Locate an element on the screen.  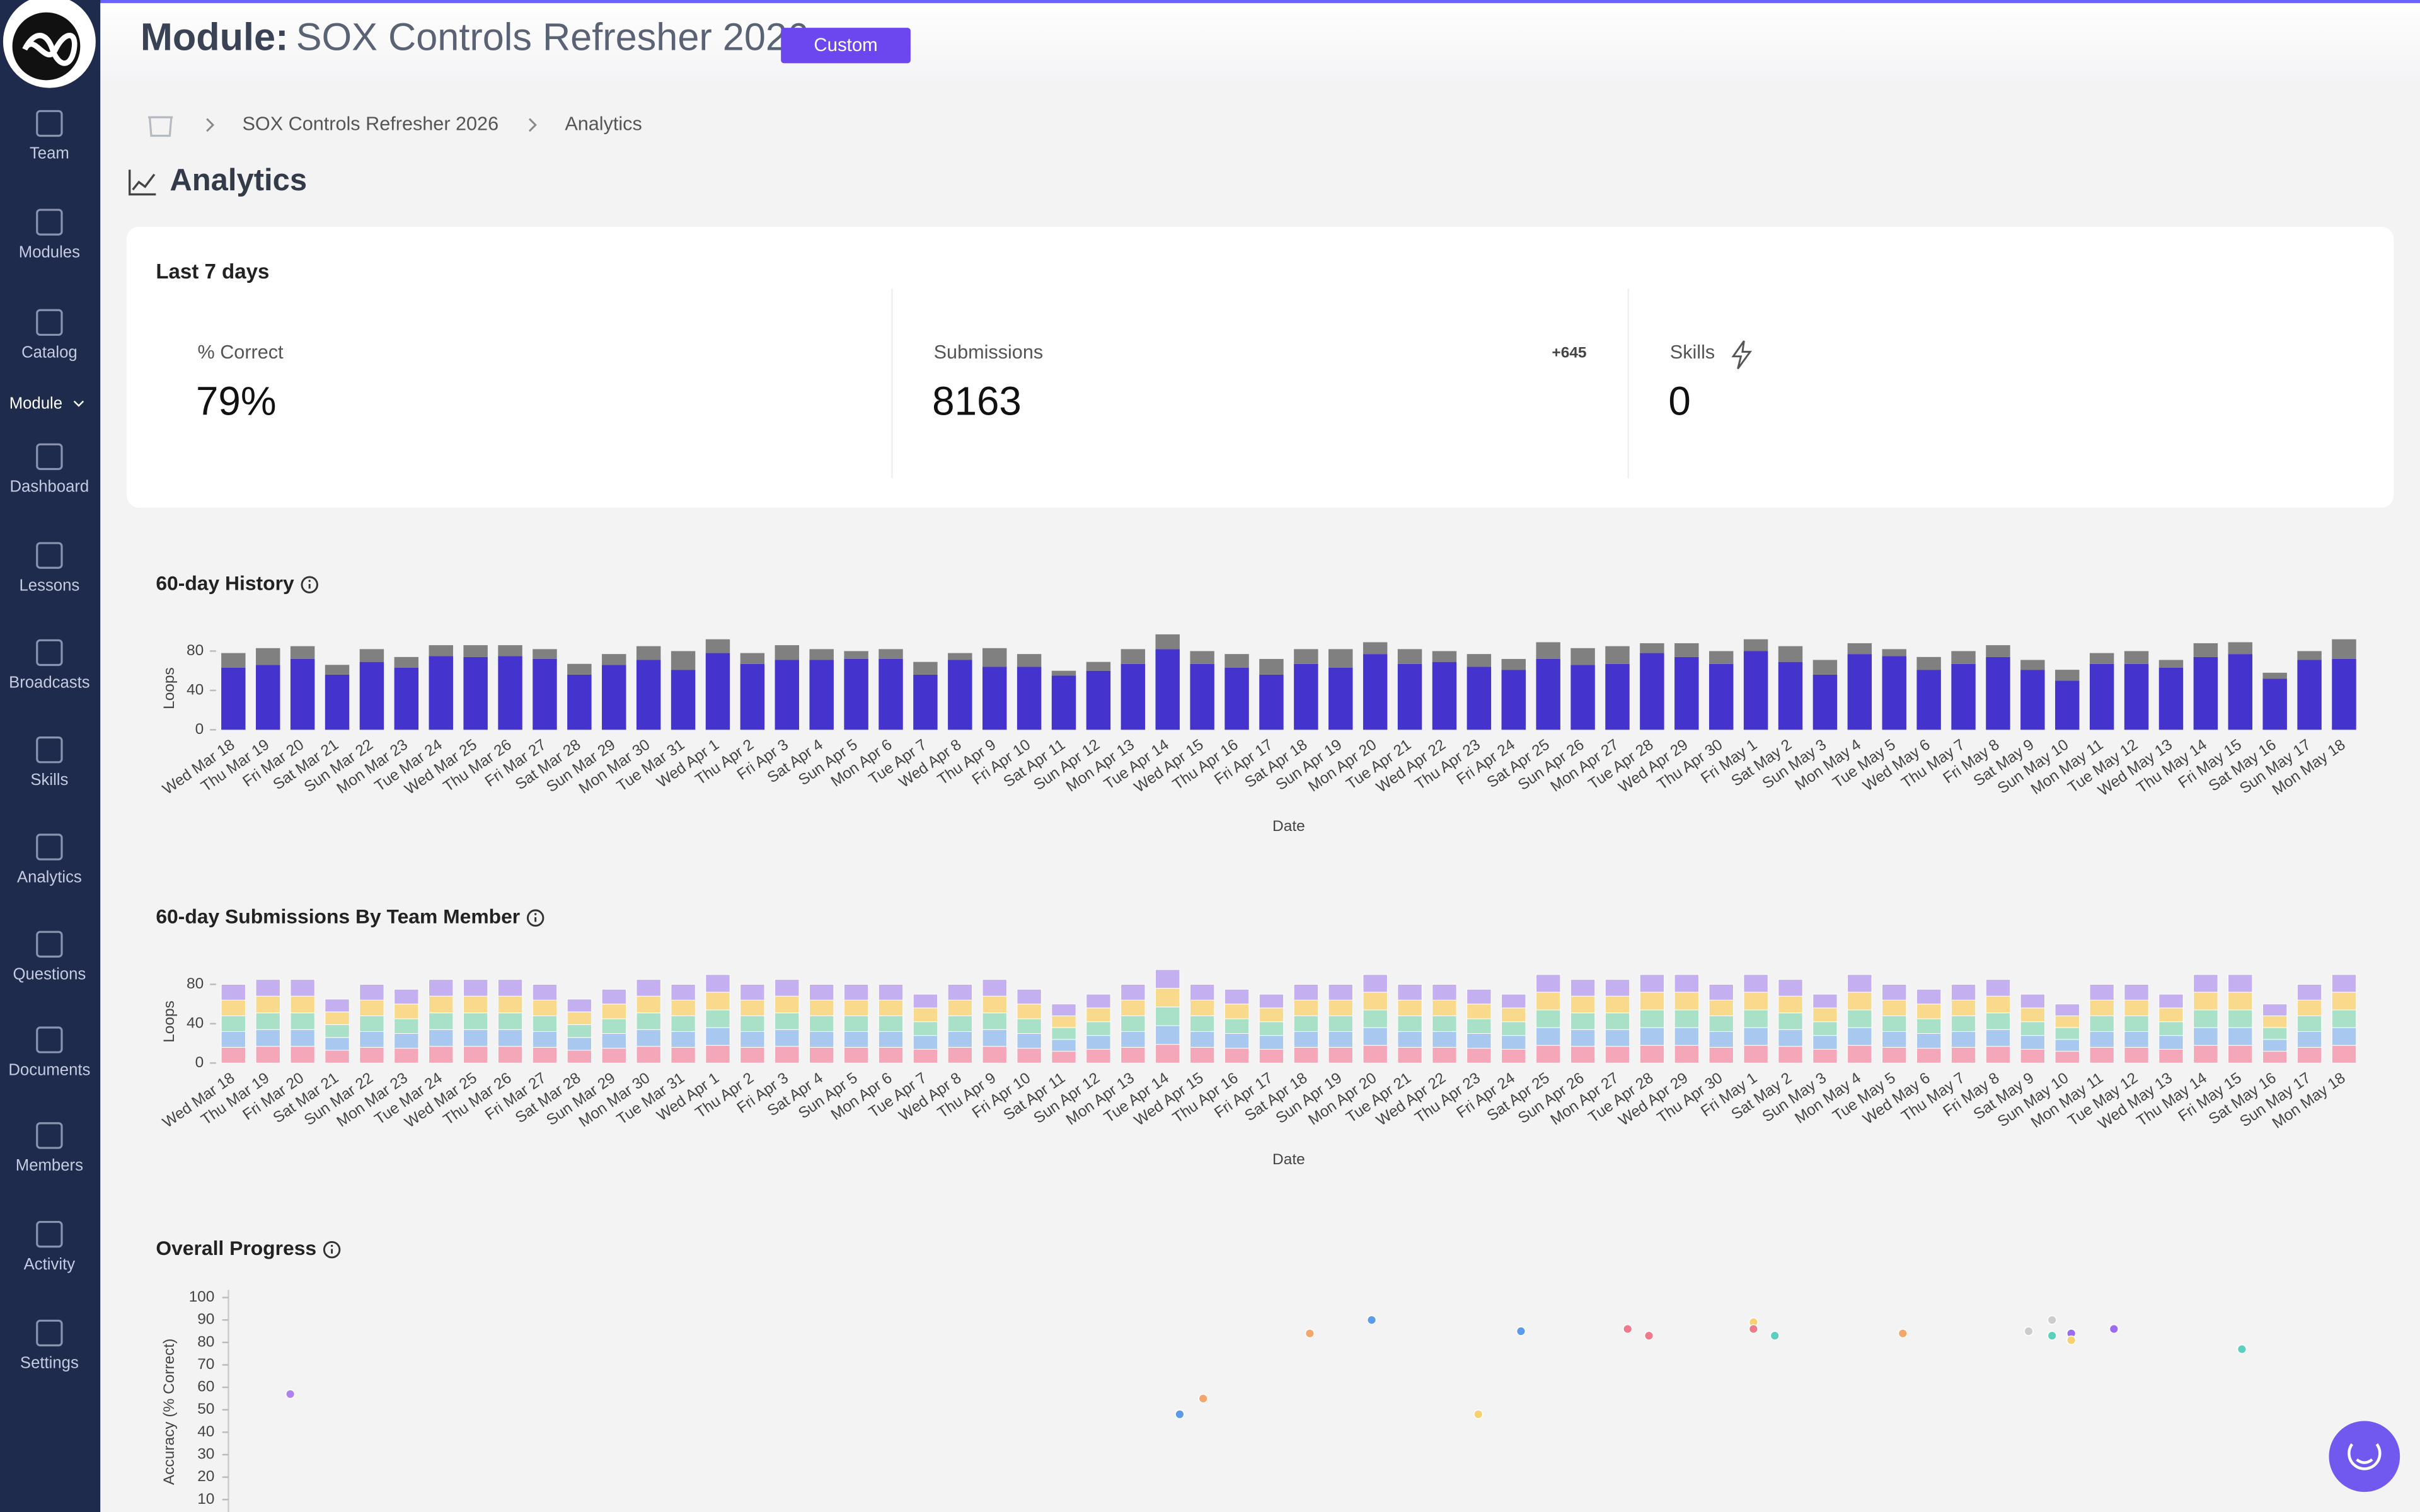
nav-item: Settings is located at coordinates (50, 1363).